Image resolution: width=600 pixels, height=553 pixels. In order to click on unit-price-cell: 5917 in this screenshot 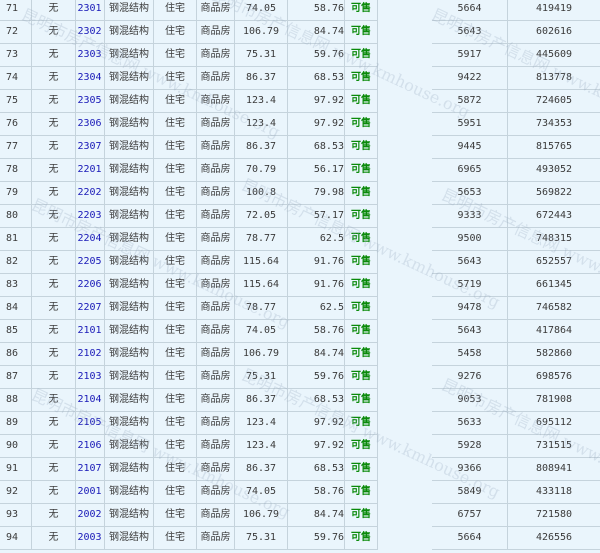, I will do `click(470, 55)`.